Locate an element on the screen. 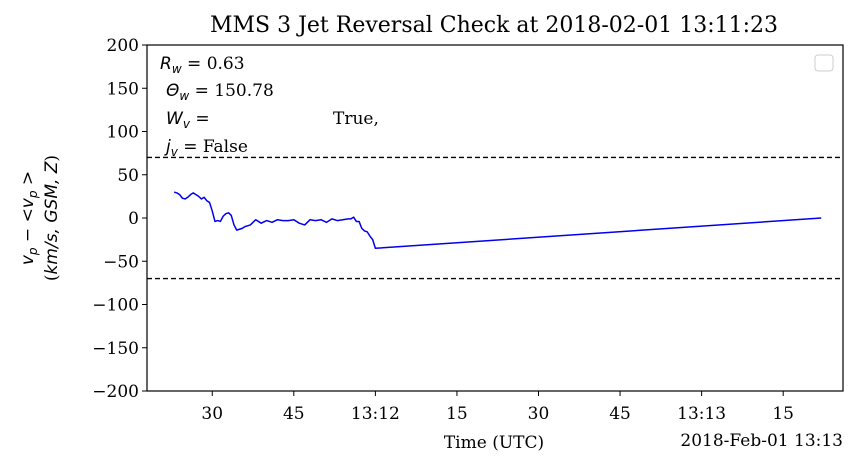 This screenshot has width=858, height=467. y-axis-ticks: 200 150 100 50 0 −50 −100 −150 −200 is located at coordinates (119, 219).